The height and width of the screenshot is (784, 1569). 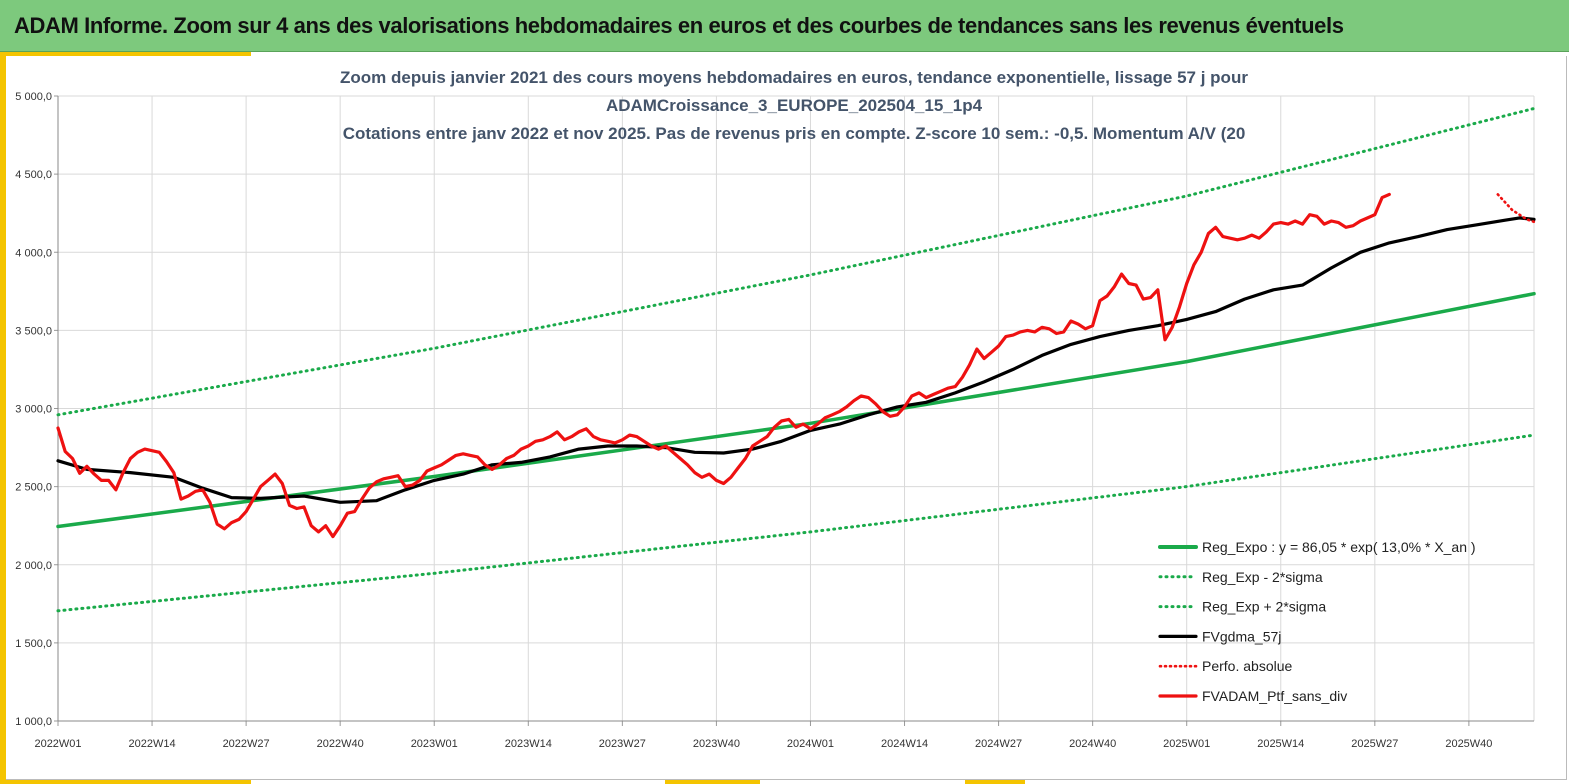 I want to click on legend-label-reg_minus: Reg_Exp - 2*sigma, so click(x=1262, y=577).